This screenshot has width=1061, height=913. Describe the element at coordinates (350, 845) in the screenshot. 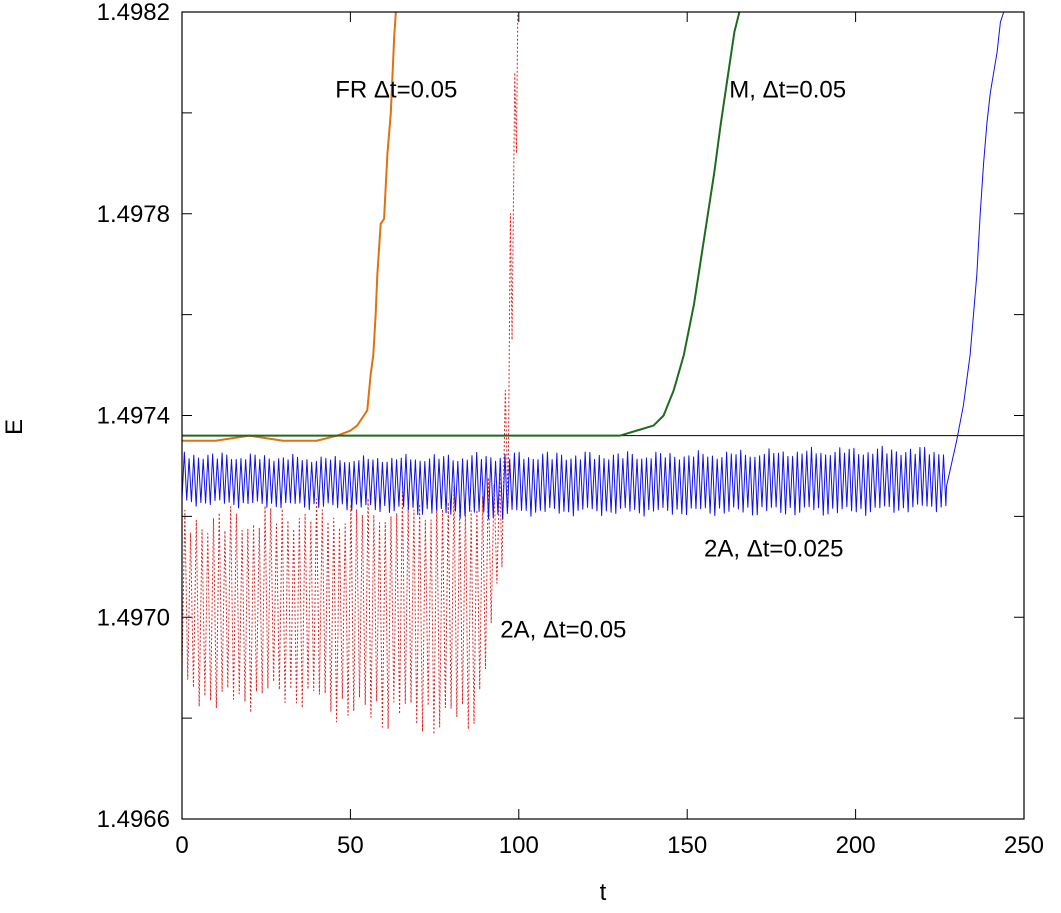

I see `x-tick-label: 50` at that location.